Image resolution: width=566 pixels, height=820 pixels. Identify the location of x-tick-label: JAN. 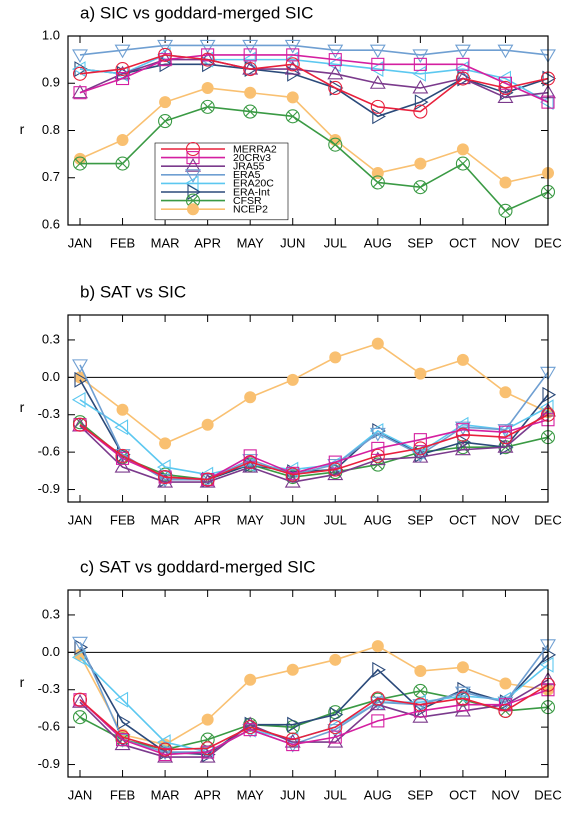
(80, 794).